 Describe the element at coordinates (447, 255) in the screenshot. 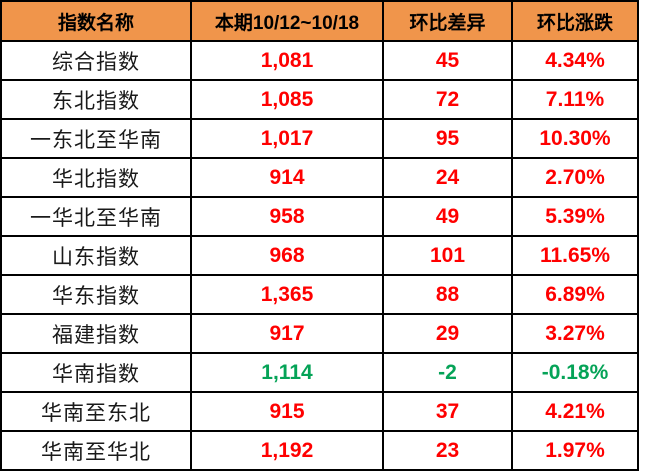

I see `cell-mom-difference: 101` at that location.